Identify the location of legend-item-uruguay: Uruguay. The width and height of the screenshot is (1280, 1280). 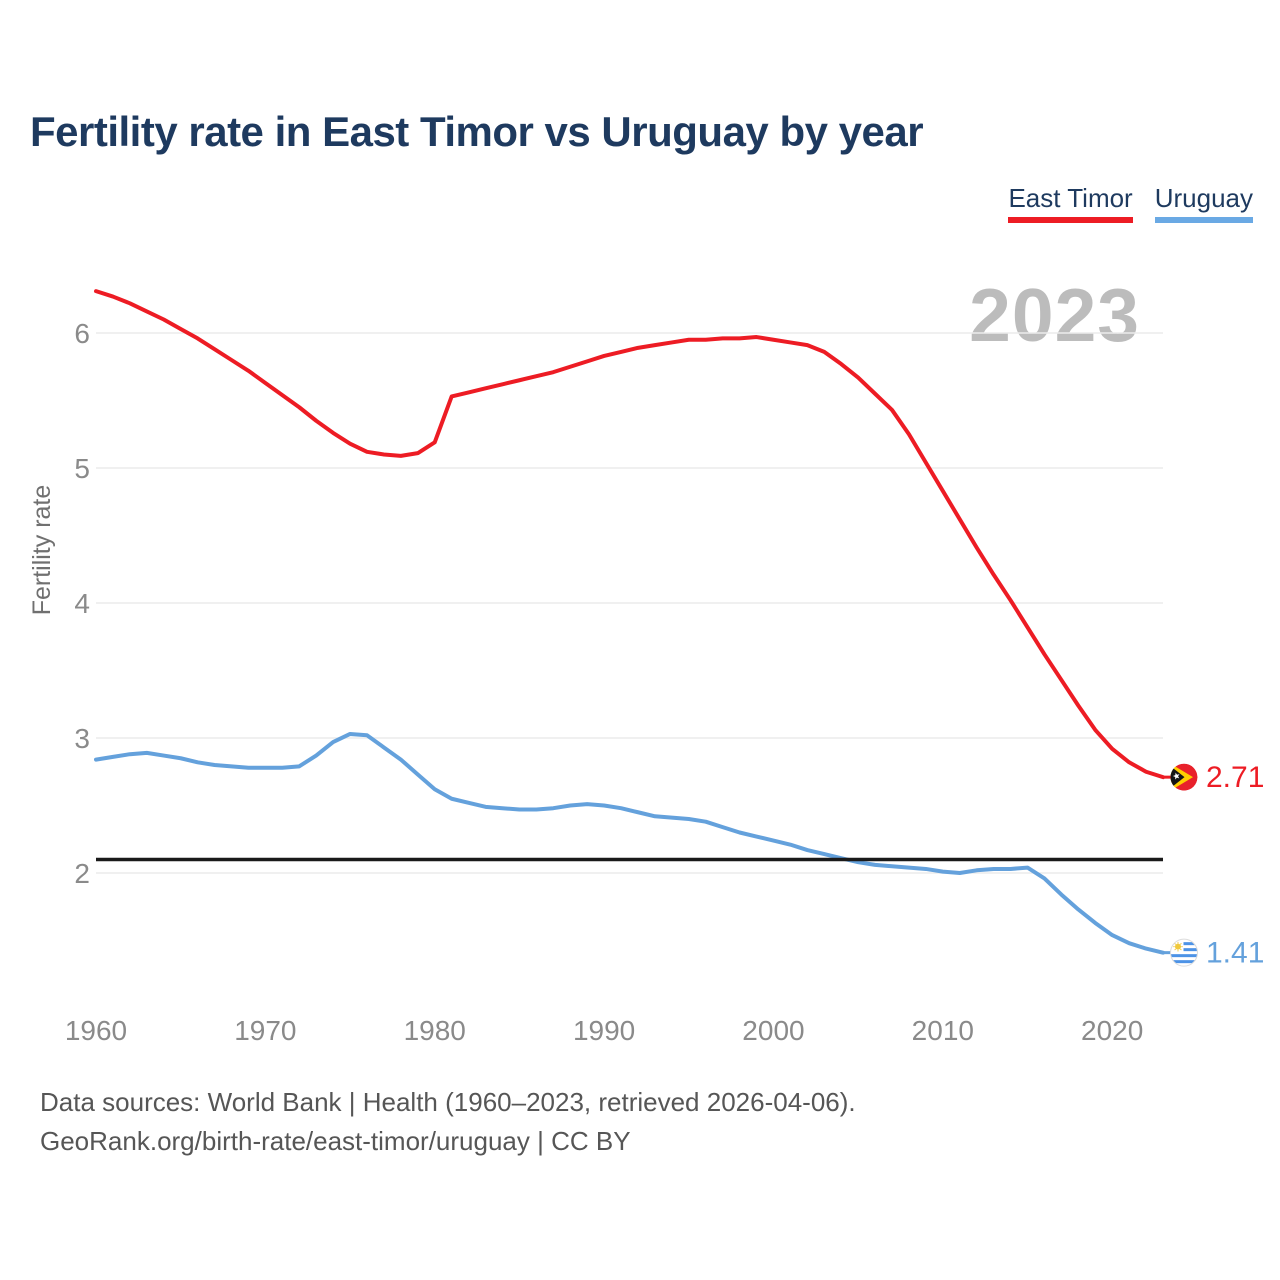
(1203, 204).